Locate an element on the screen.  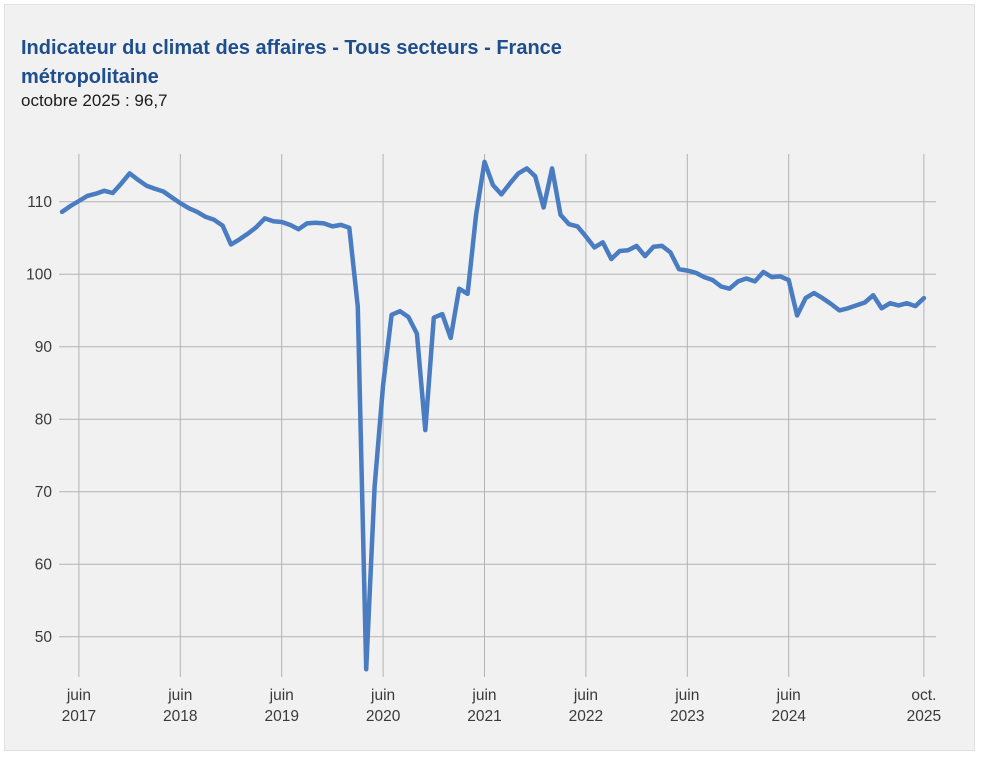
x-tick-label-year: 2022 is located at coordinates (586, 716).